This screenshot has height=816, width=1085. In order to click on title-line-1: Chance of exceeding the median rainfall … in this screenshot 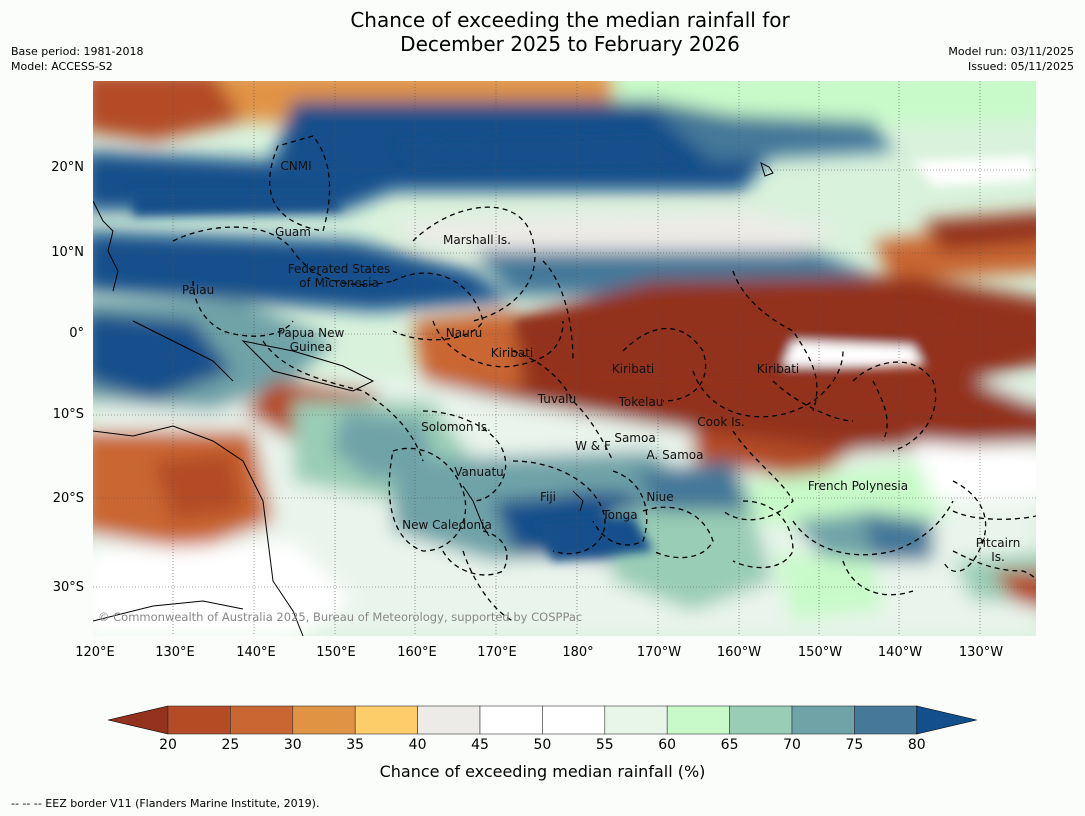, I will do `click(570, 20)`.